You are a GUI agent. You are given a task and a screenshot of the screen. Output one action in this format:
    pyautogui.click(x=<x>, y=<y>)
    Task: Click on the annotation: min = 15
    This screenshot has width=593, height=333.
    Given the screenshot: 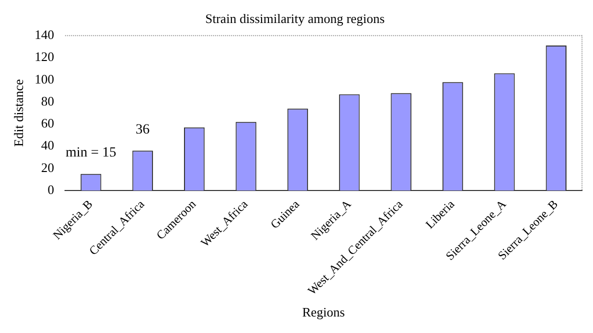 What is the action you would take?
    pyautogui.click(x=91, y=153)
    